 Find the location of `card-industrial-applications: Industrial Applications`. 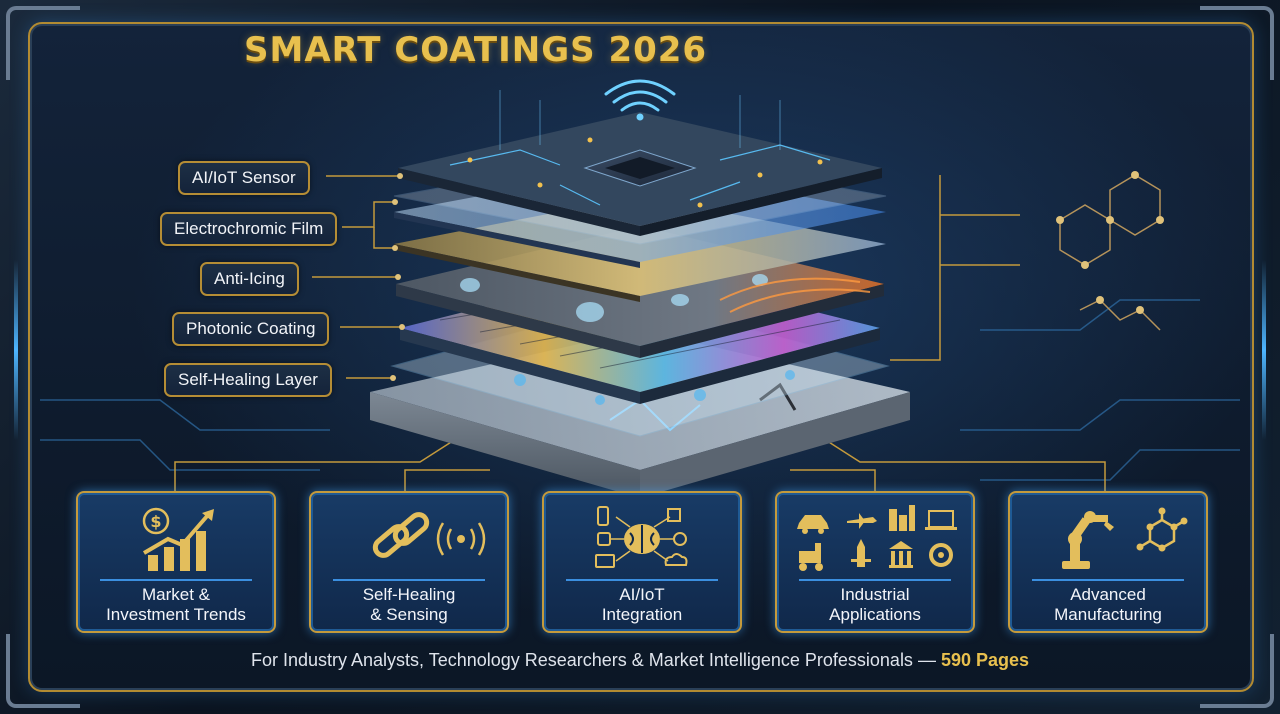

card-industrial-applications: Industrial Applications is located at coordinates (875, 562).